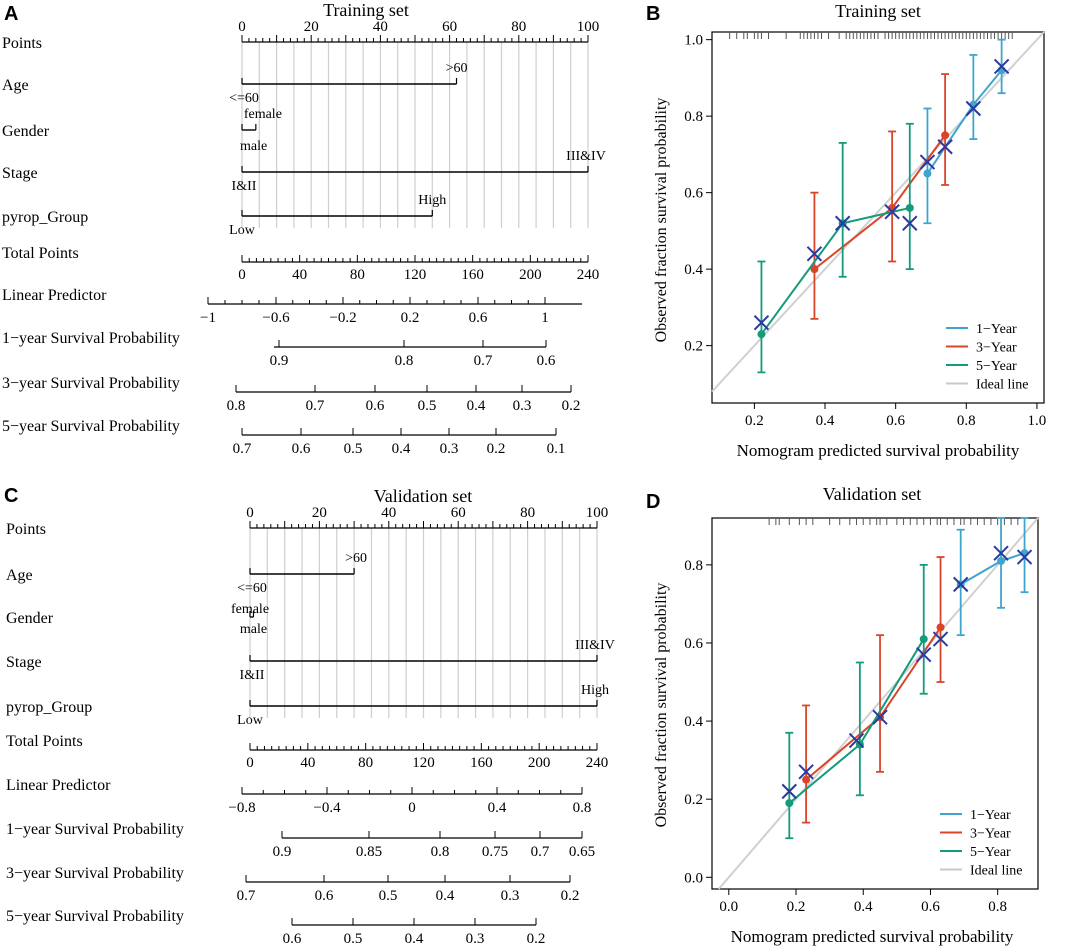  Describe the element at coordinates (319, 513) in the screenshot. I see `points-tick-label: 20` at that location.